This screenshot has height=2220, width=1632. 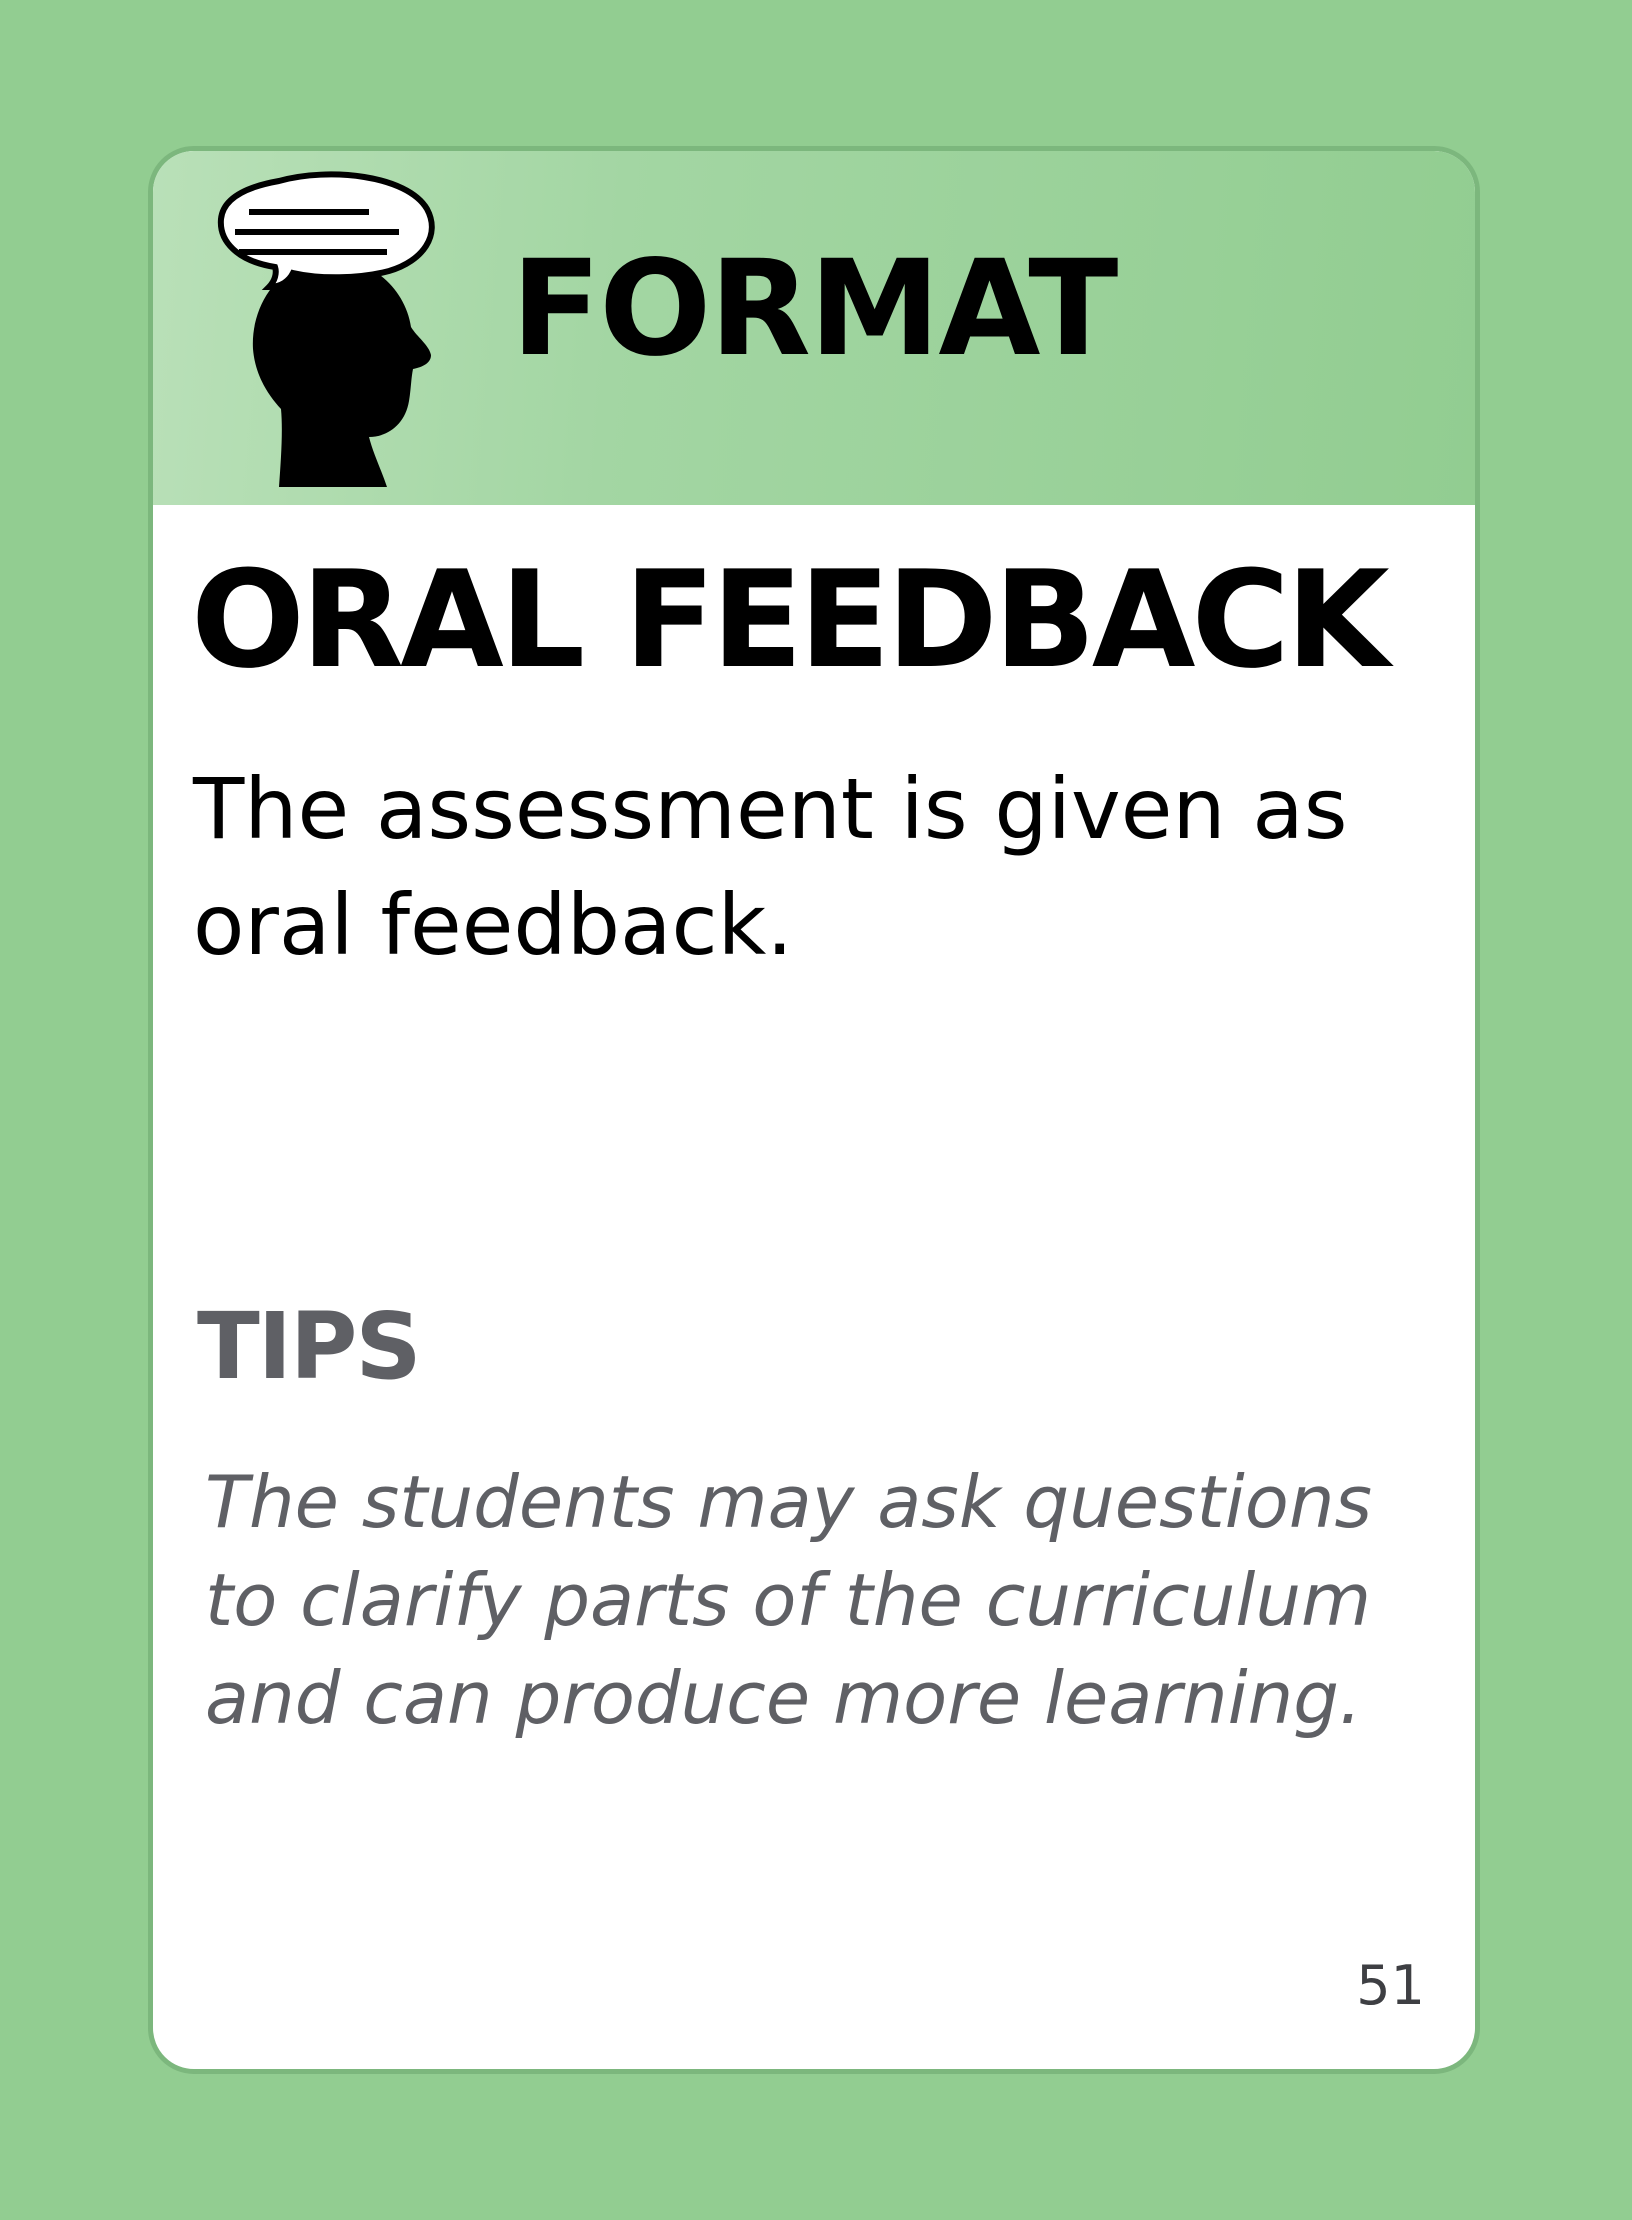 I want to click on category-label: FORMAT, so click(x=814, y=309).